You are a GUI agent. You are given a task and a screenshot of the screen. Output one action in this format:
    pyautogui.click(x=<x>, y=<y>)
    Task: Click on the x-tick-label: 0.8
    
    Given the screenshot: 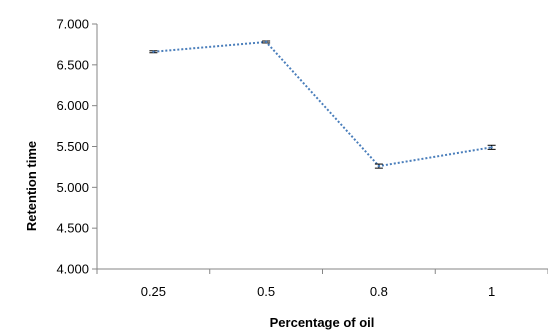 What is the action you would take?
    pyautogui.click(x=379, y=291)
    